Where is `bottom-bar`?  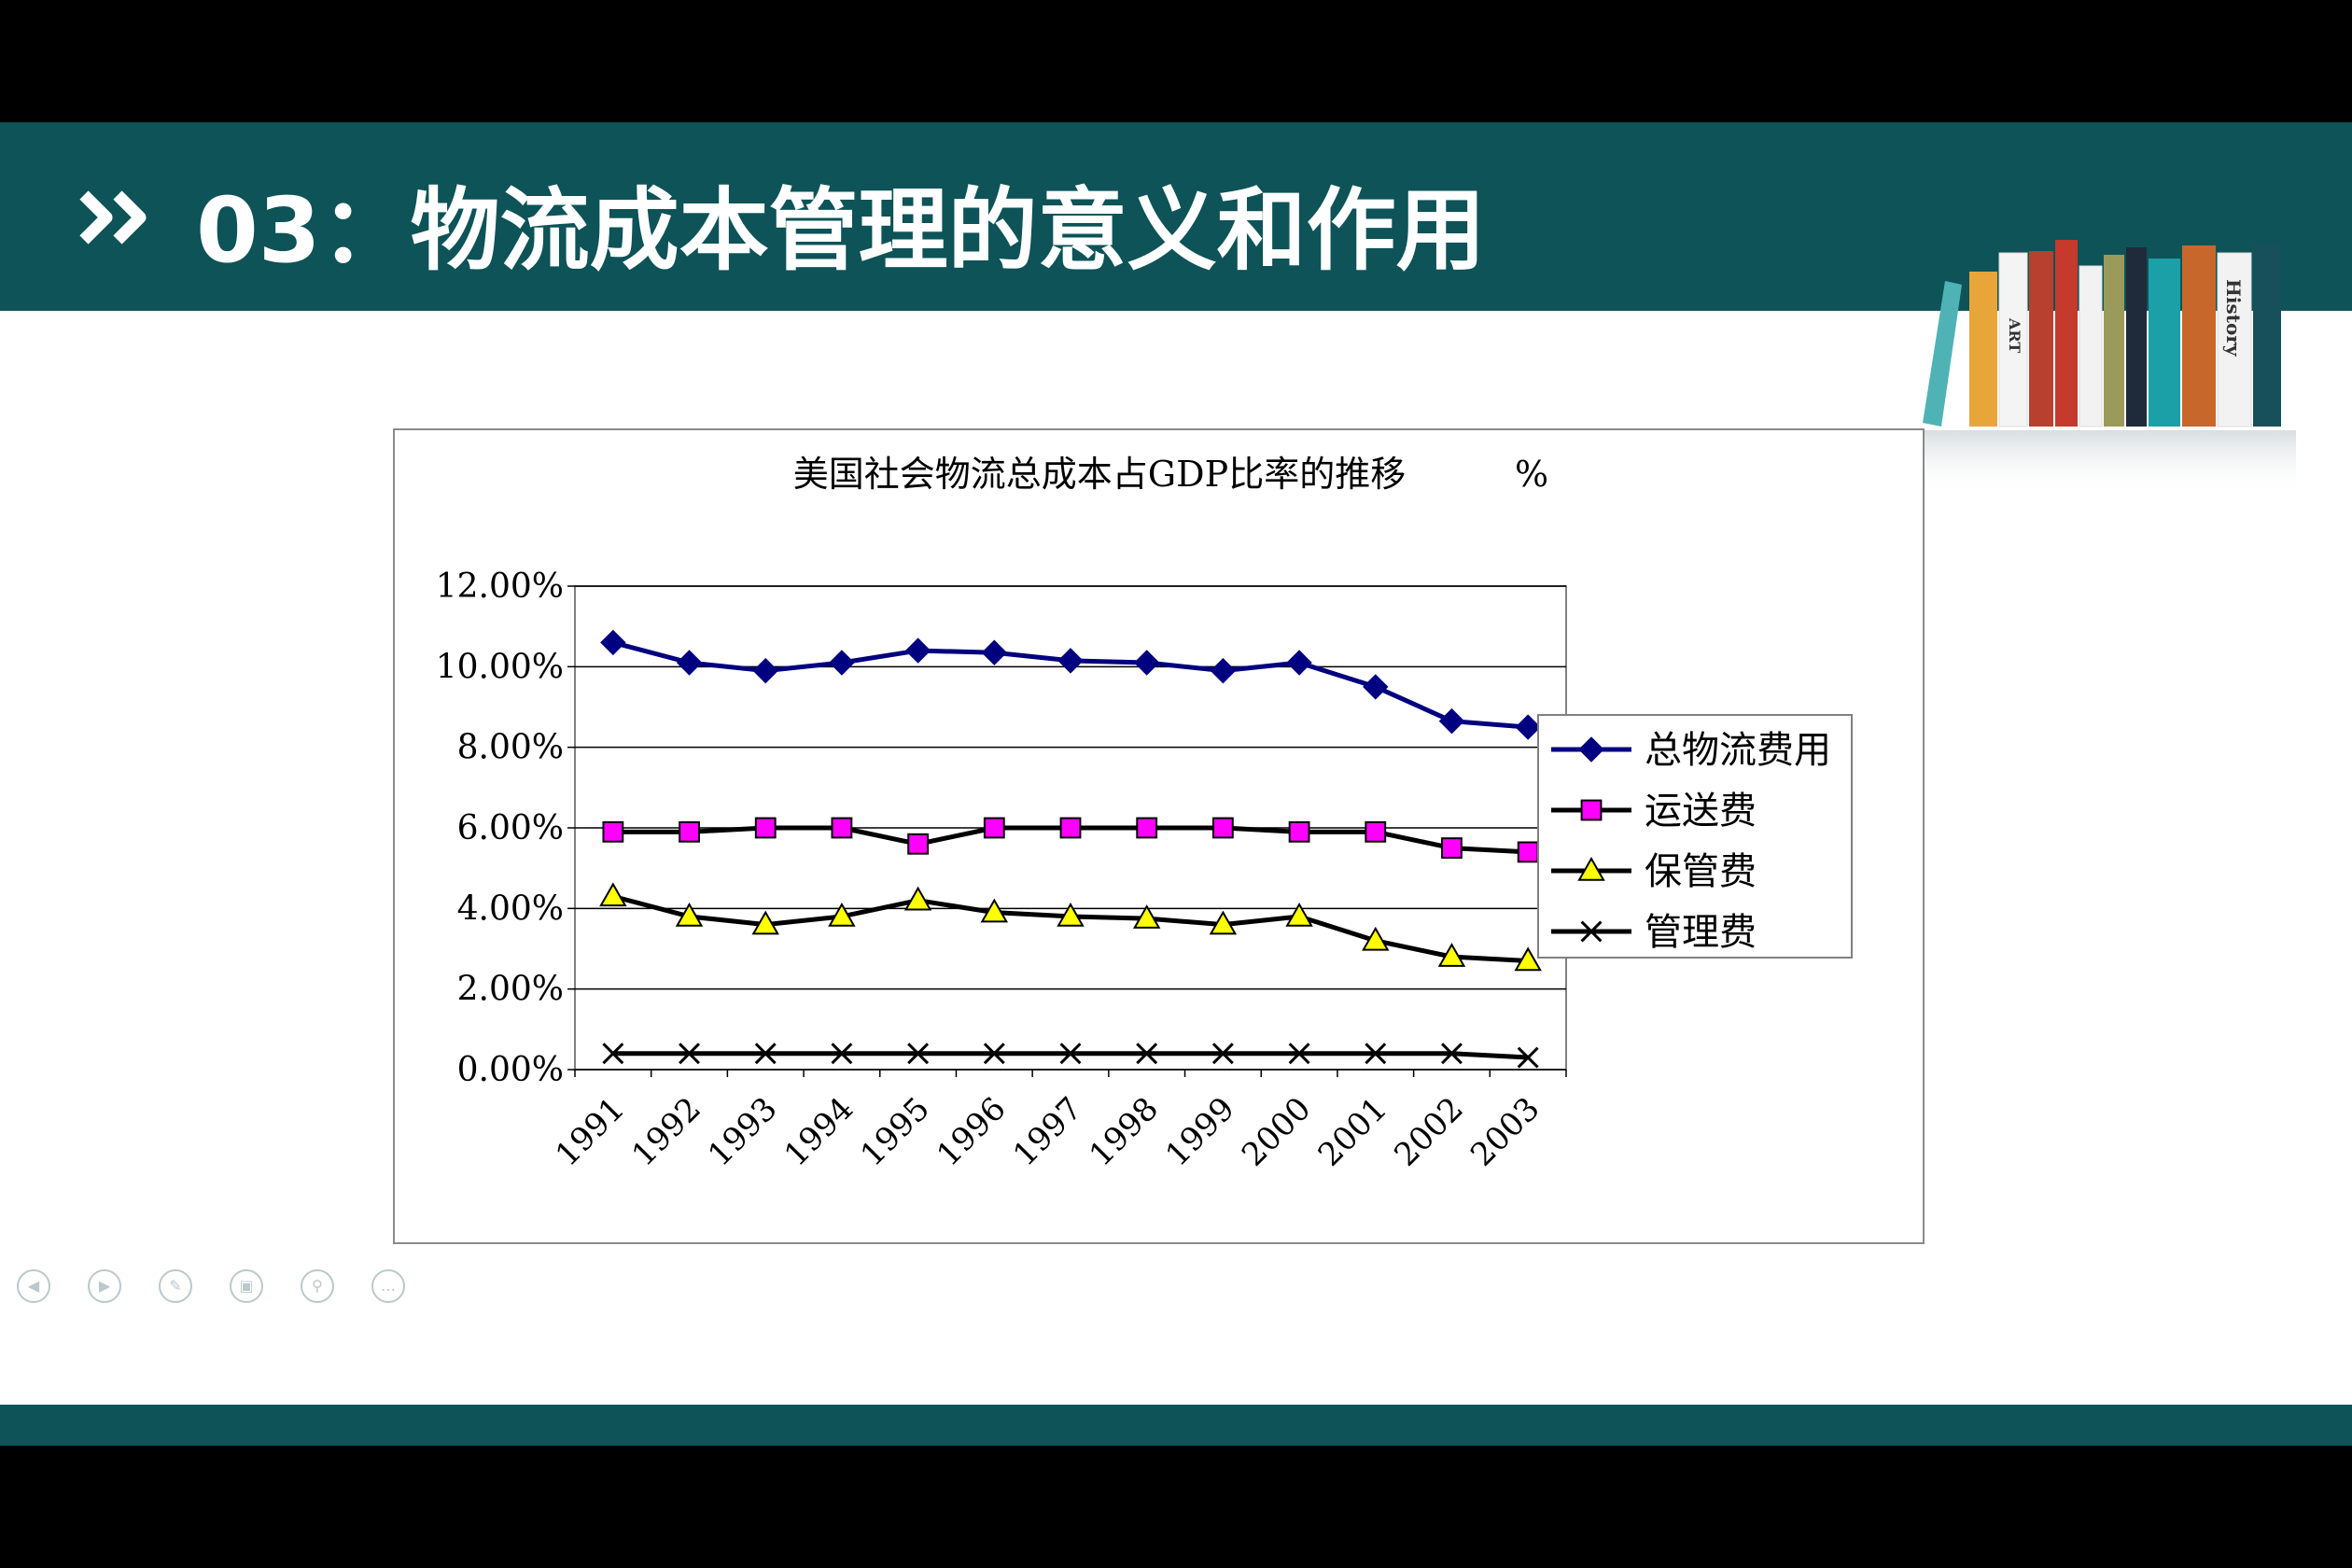 bottom-bar is located at coordinates (1176, 1425).